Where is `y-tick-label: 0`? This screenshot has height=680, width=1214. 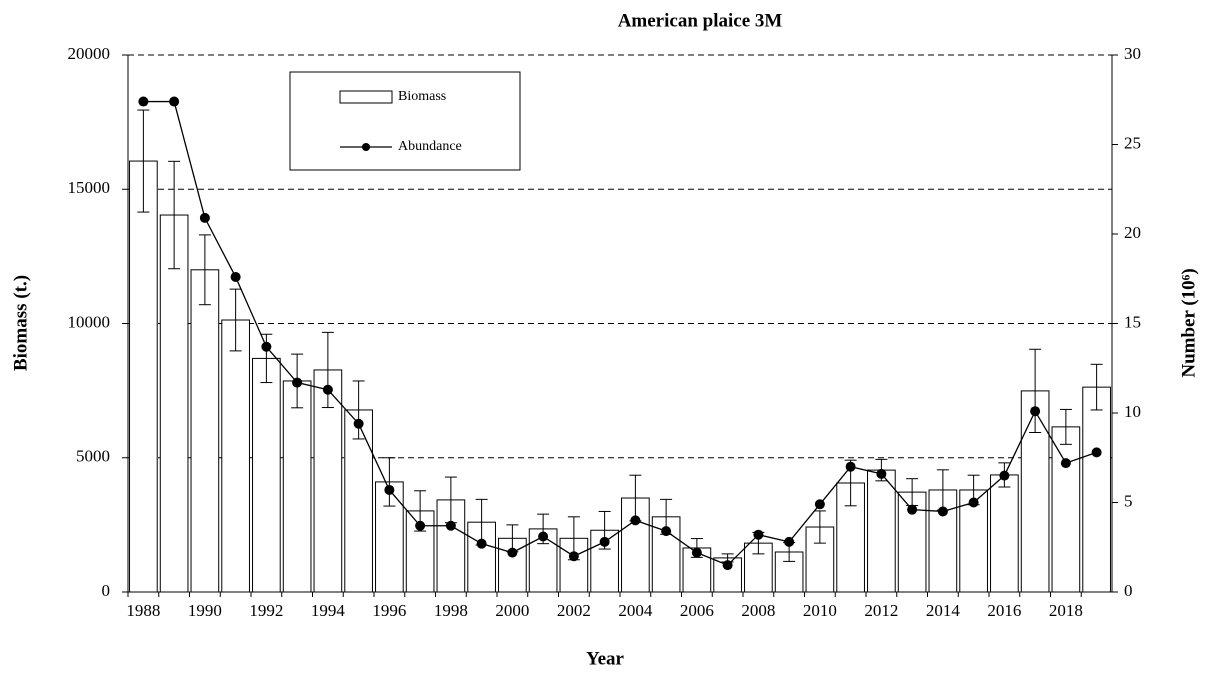
y-tick-label: 0 is located at coordinates (106, 590).